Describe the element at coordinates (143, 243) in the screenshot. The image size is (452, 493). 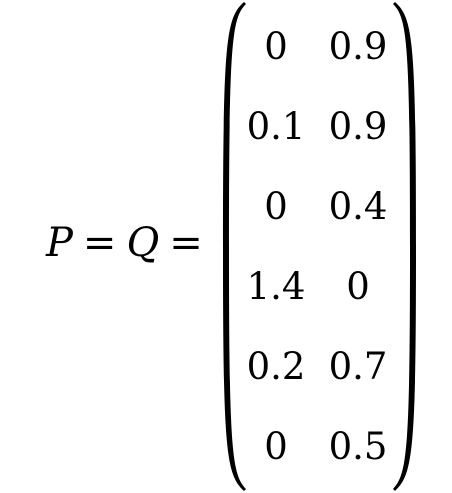
I see `variable-q: Q` at that location.